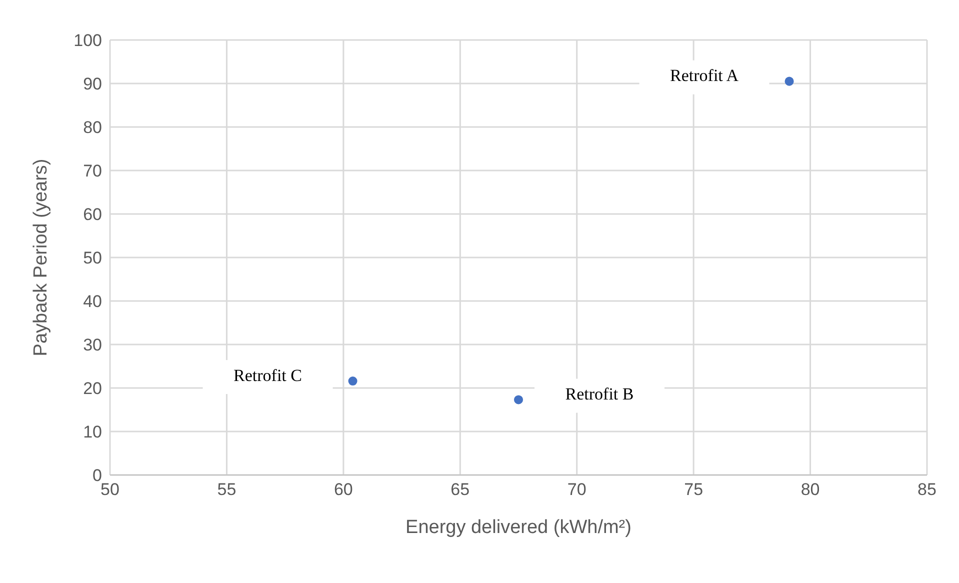  I want to click on x-tick-label: 60, so click(343, 490).